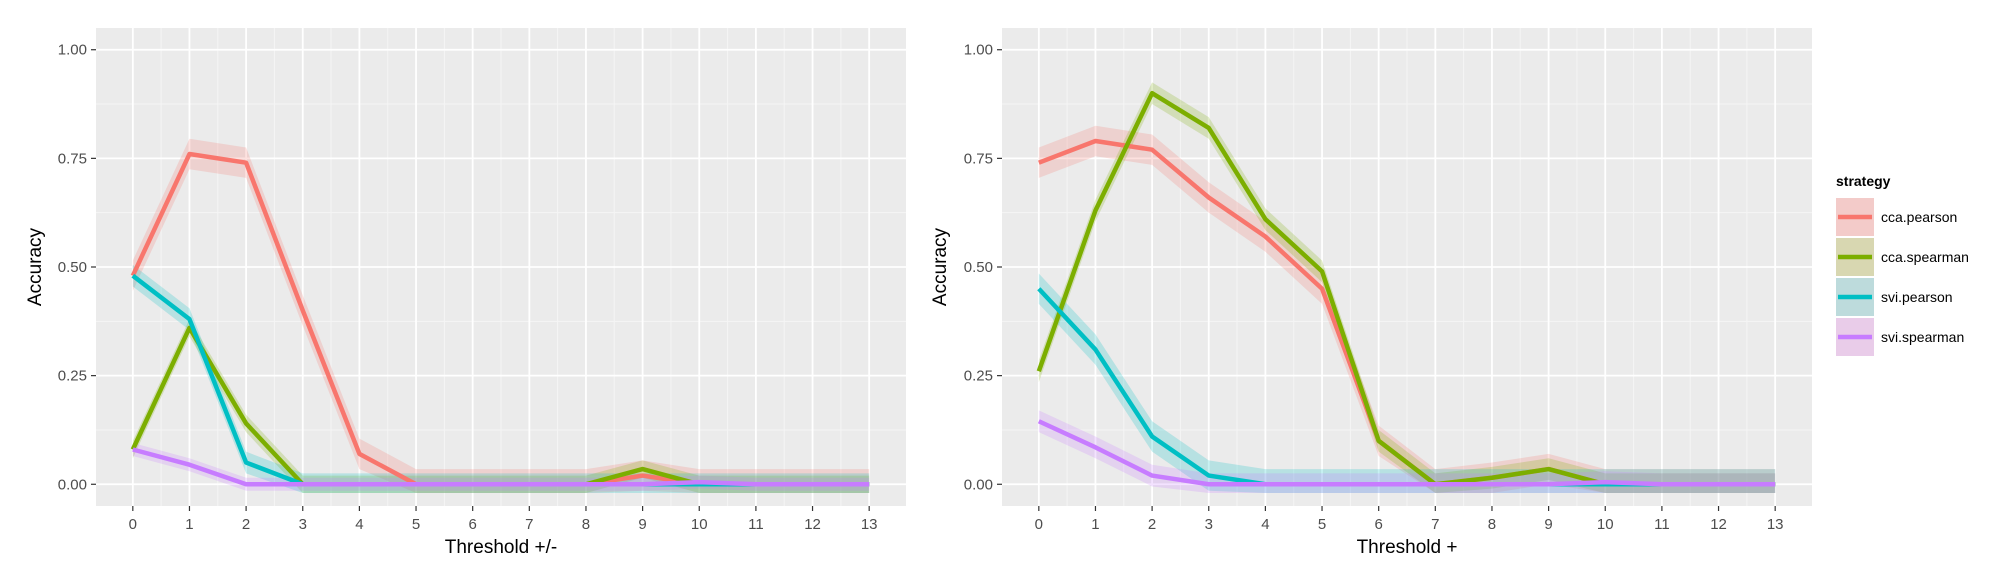  I want to click on legend-label: svi.pearson, so click(1917, 297).